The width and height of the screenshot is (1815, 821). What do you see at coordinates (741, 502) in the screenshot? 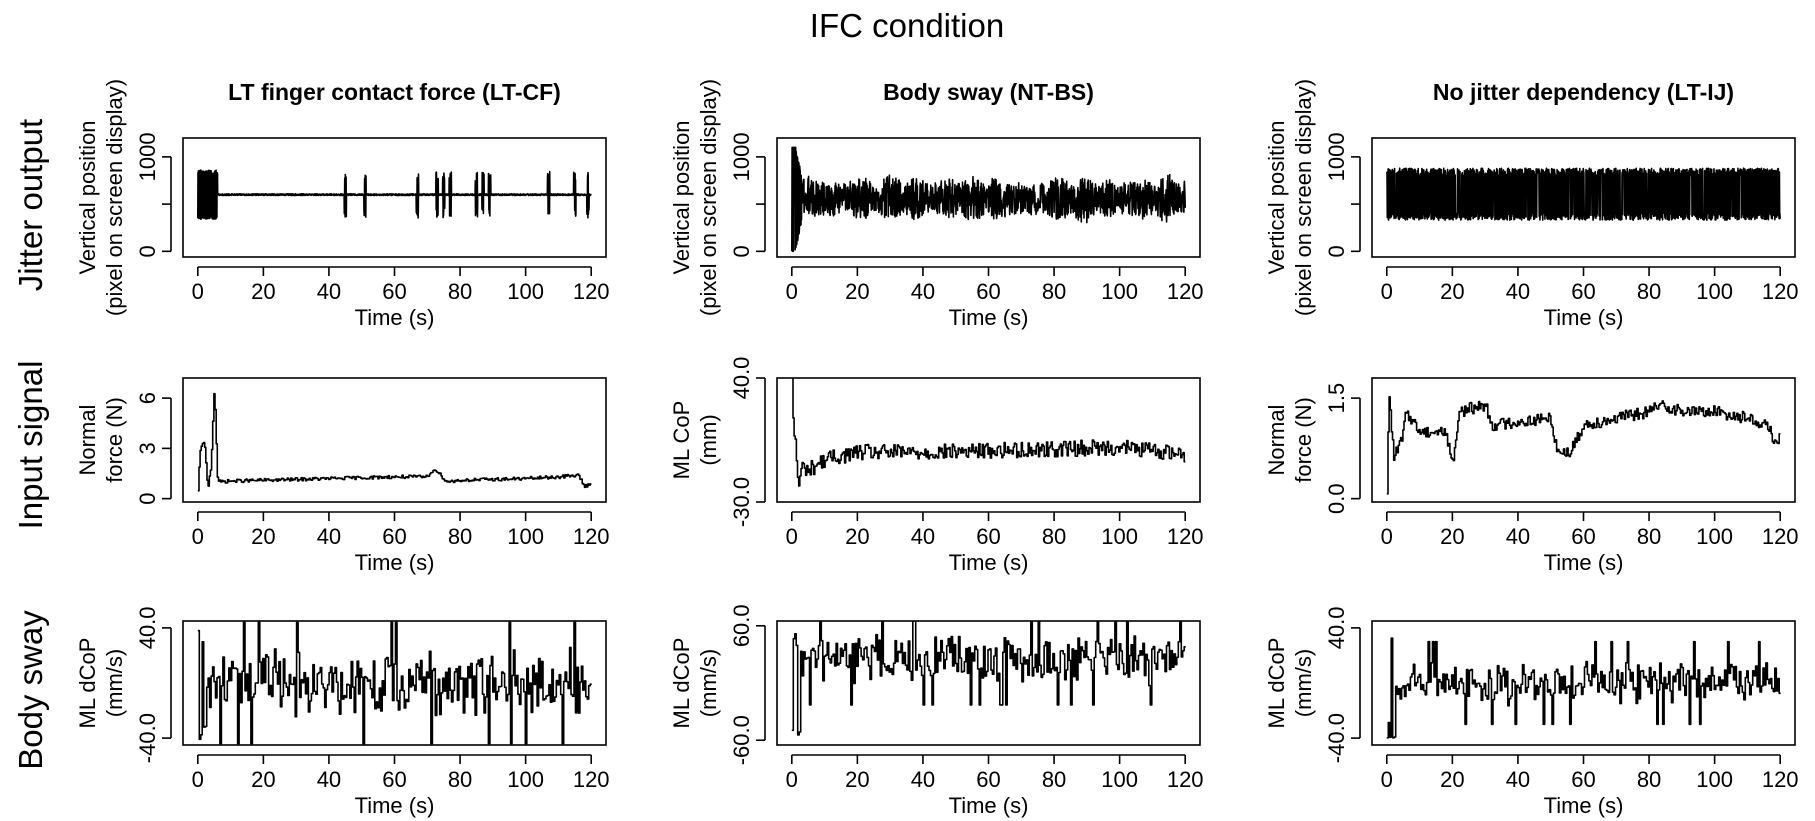
I see `y-tick-label: -30.0` at bounding box center [741, 502].